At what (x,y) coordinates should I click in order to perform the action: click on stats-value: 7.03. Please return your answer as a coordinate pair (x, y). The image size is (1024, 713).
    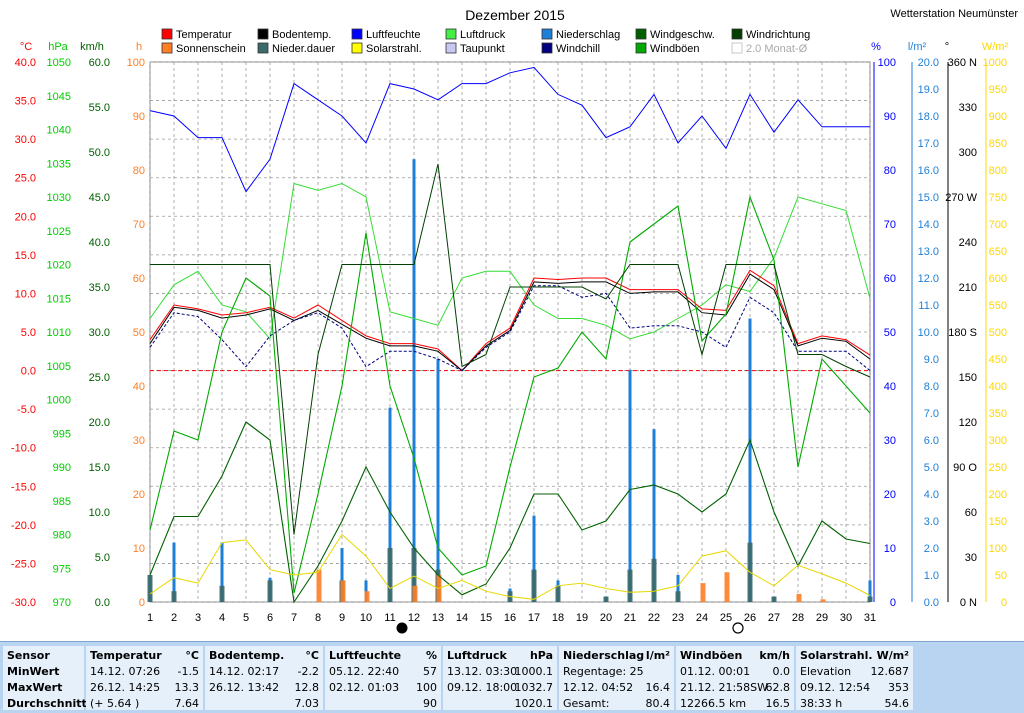
    Looking at the image, I should click on (307, 703).